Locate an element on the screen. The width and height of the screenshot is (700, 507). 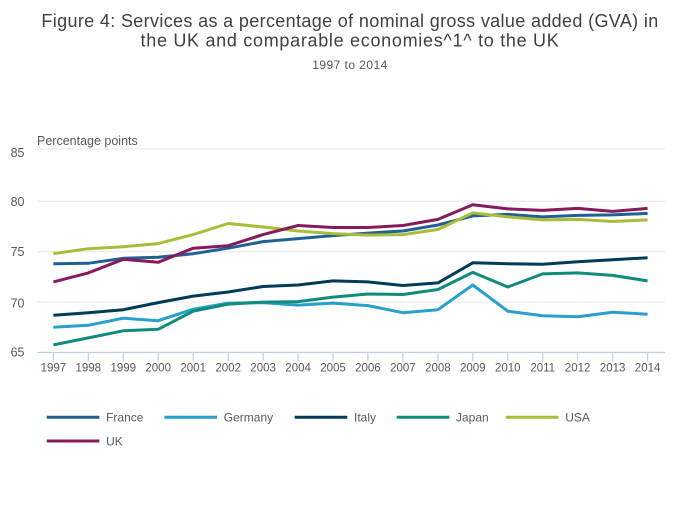
svg-text: 85 is located at coordinates (18, 153).